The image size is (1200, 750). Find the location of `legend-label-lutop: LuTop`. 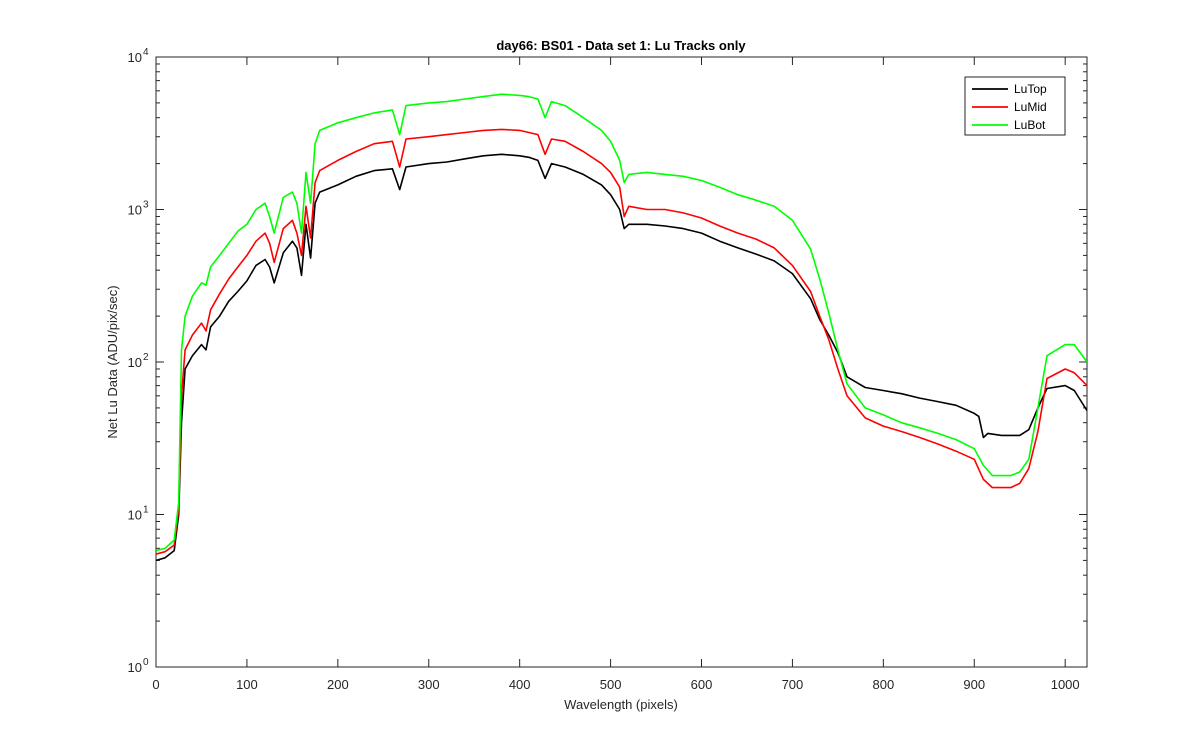

legend-label-lutop: LuTop is located at coordinates (1030, 89).